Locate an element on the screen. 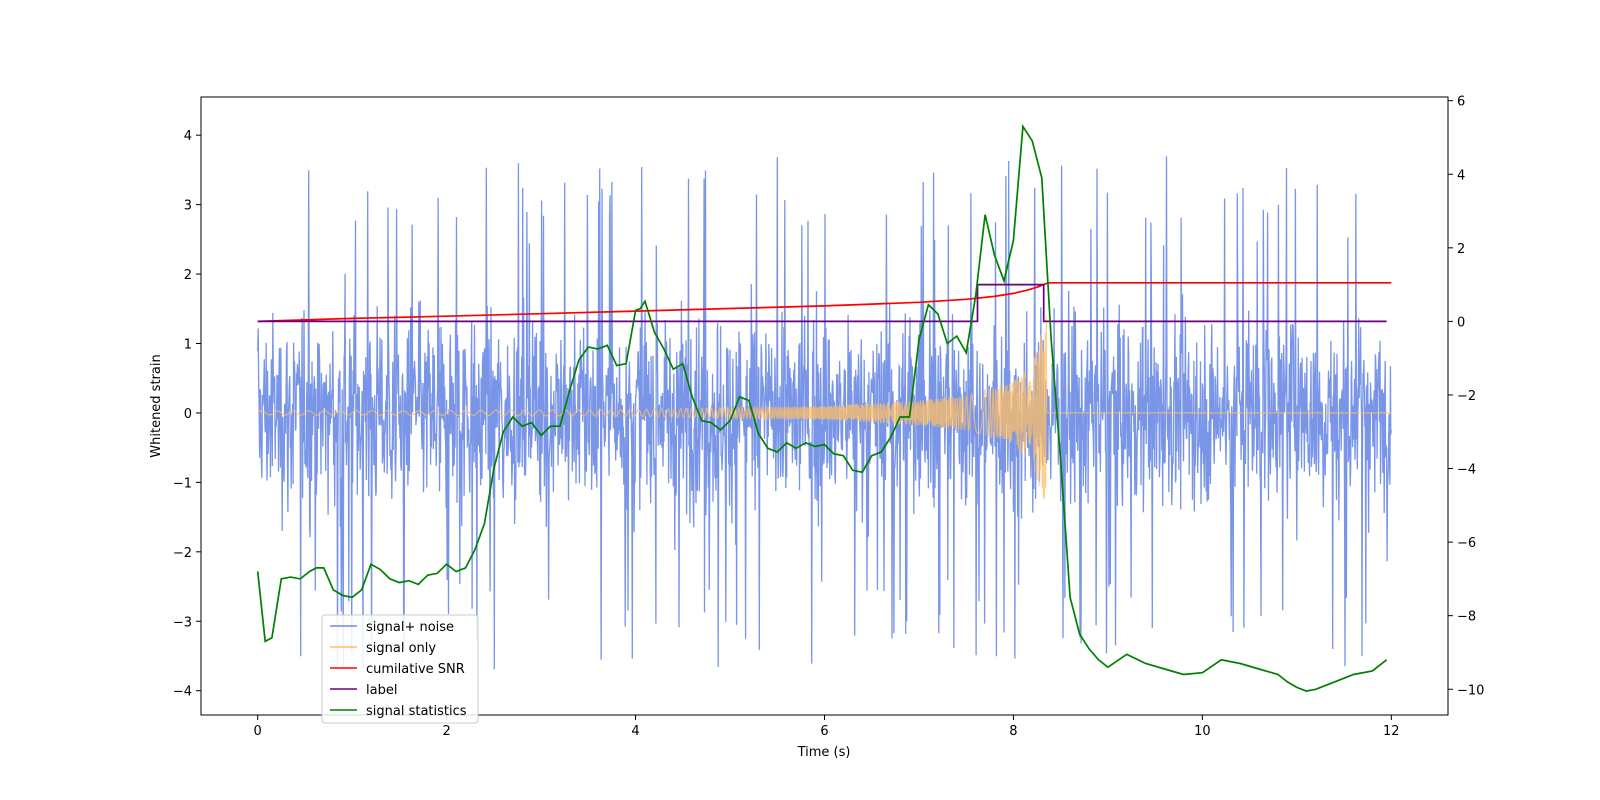 Image resolution: width=1600 pixels, height=800 pixels. legend-box is located at coordinates (400, 669).